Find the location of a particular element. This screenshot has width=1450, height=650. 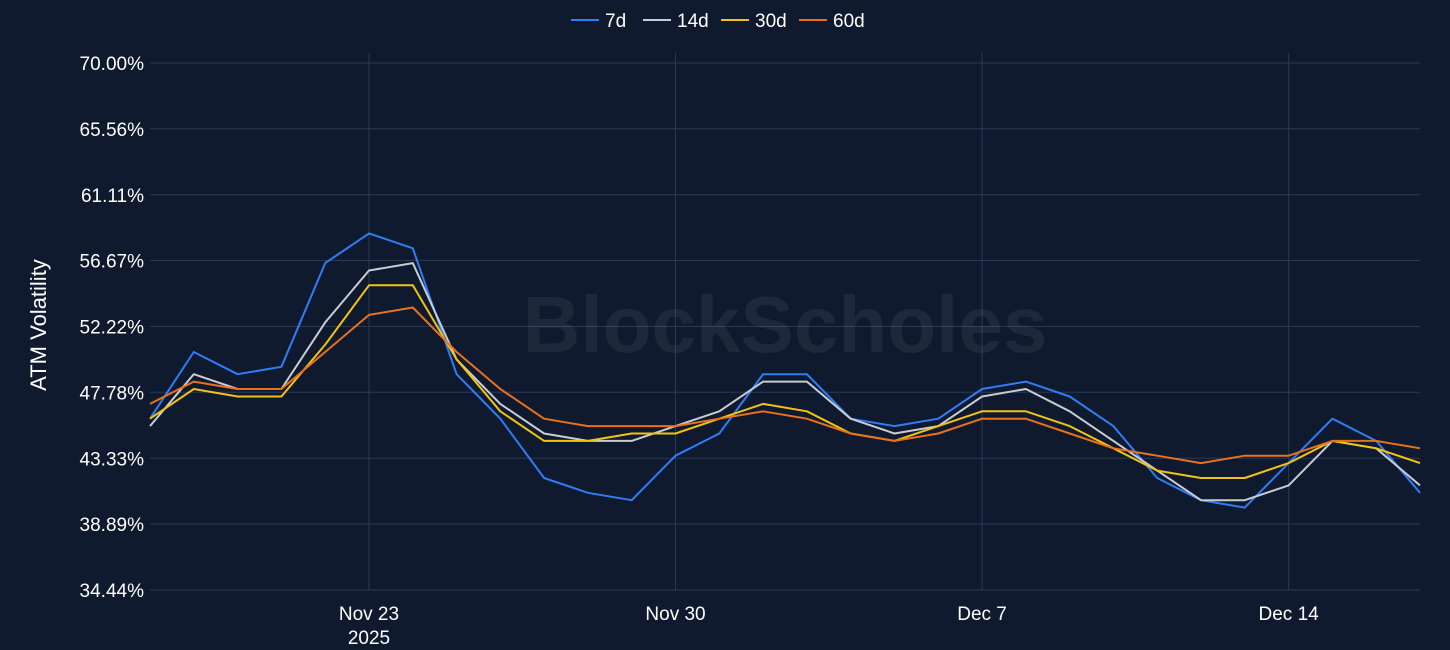

legend-label: 7d is located at coordinates (615, 21).